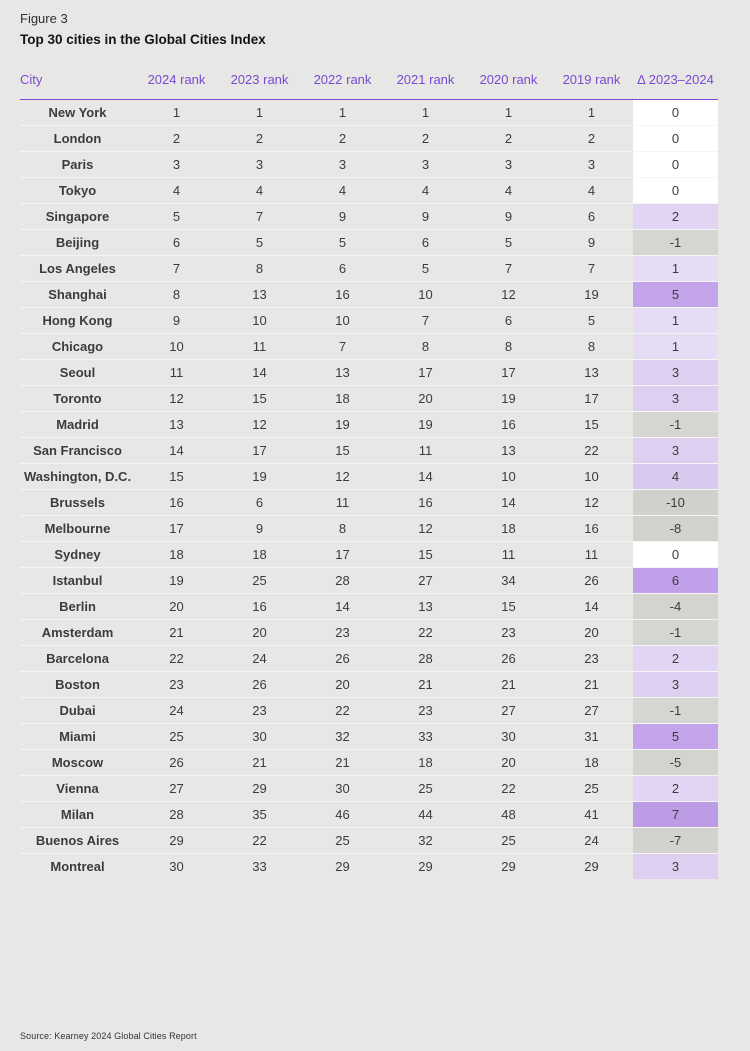  I want to click on rank-value: 13, so click(508, 450).